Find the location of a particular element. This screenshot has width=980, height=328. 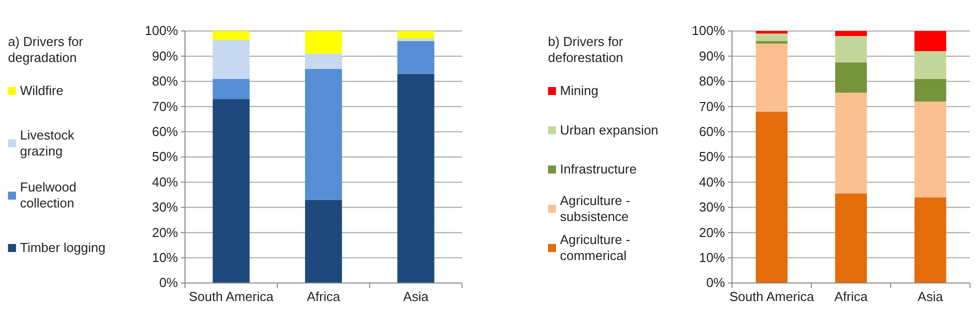

legend-label: Agriculture - subsistence is located at coordinates (595, 208).